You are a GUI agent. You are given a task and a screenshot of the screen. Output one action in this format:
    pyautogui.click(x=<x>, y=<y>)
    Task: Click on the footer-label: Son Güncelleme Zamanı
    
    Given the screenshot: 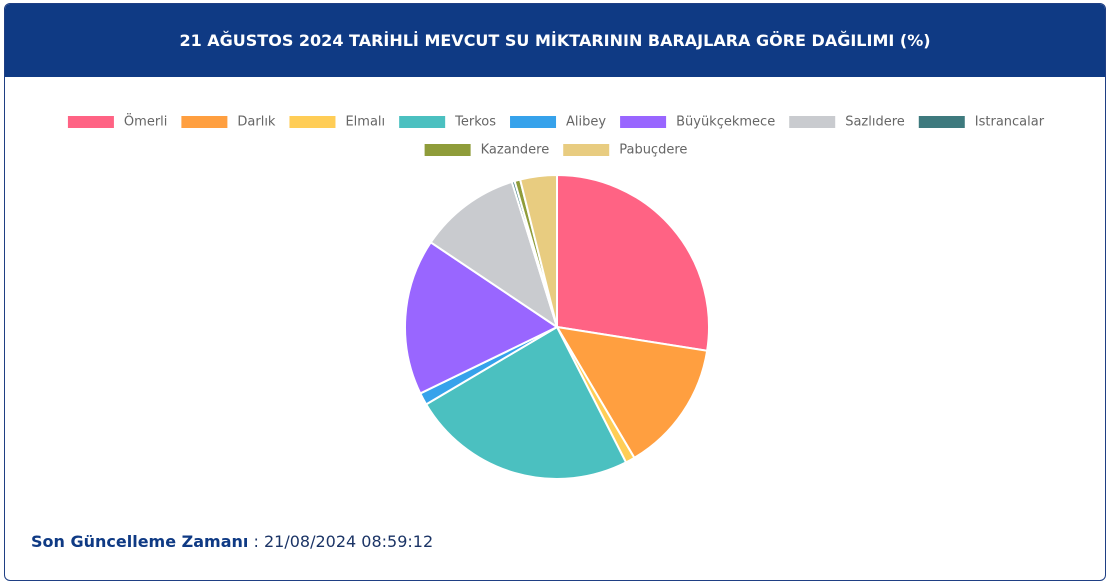 What is the action you would take?
    pyautogui.click(x=140, y=541)
    